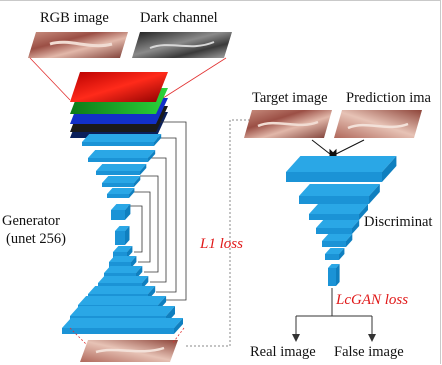 Image resolution: width=442 pixels, height=365 pixels. I want to click on l1-loss-label: L1 loss, so click(221, 244).